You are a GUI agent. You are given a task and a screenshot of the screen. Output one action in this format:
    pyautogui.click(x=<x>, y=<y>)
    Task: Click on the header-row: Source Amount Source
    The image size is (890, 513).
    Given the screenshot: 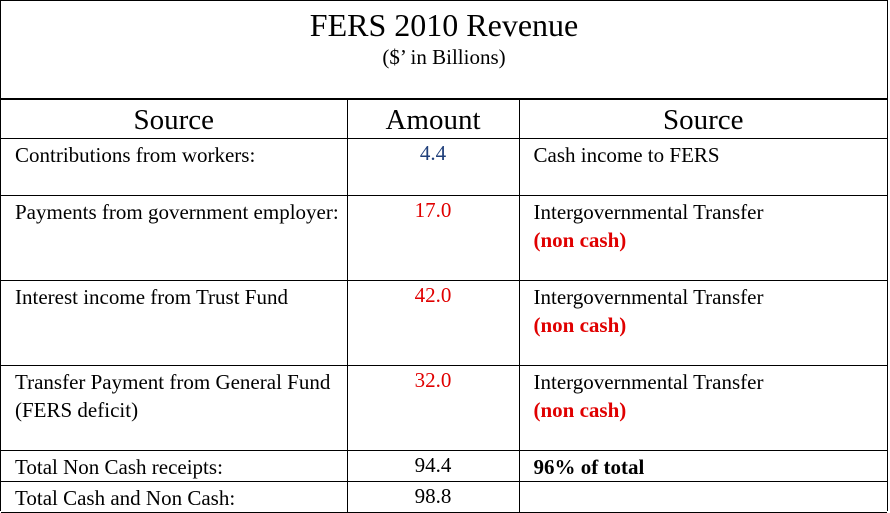 What is the action you would take?
    pyautogui.click(x=444, y=119)
    